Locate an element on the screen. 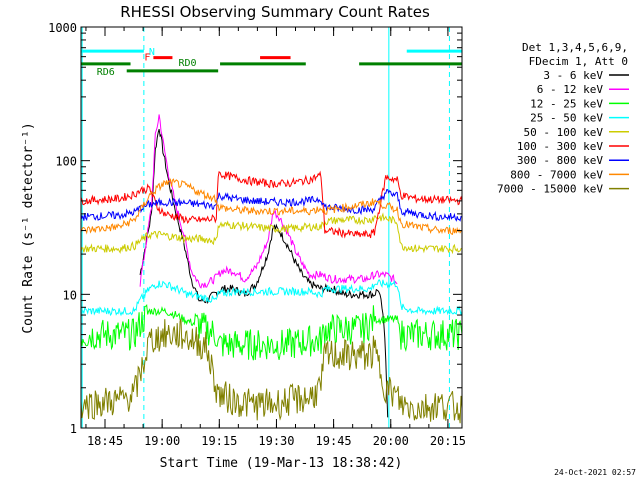 Image resolution: width=640 pixels, height=480 pixels. chart-title: RHESSI Observing Summary Count Rates is located at coordinates (275, 12).